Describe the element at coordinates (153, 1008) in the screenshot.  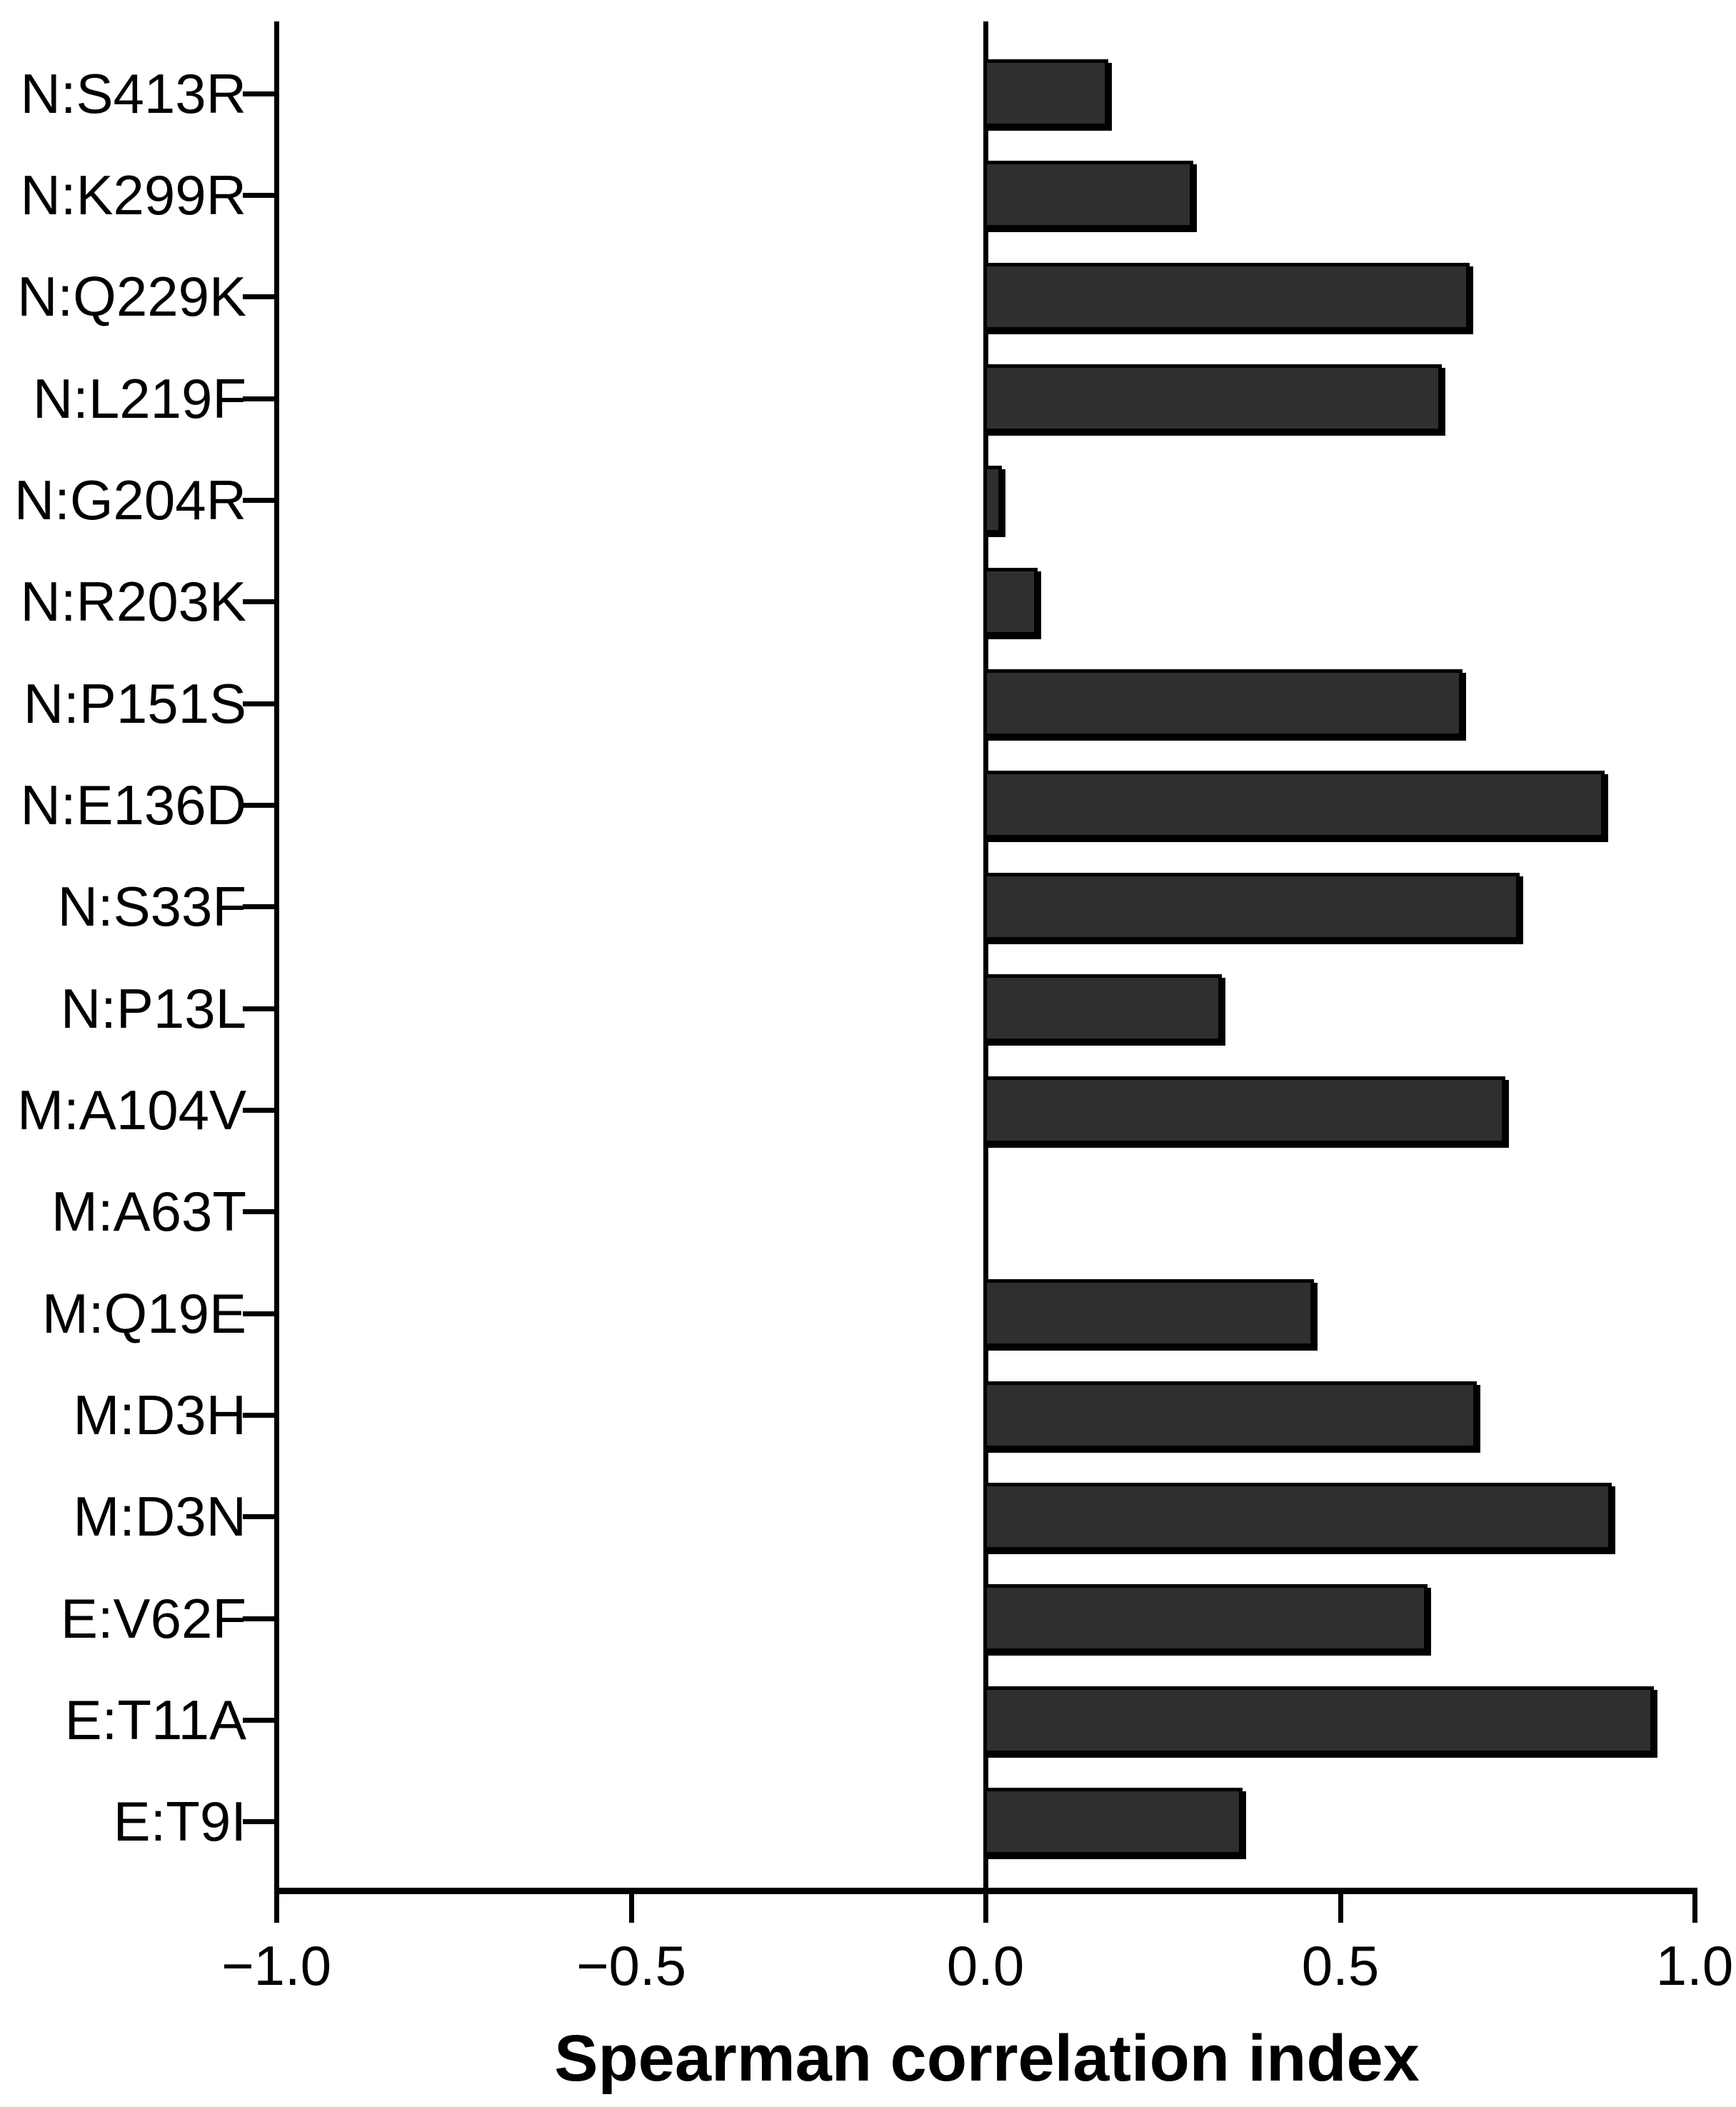
I see `y-tick-label: N:P13L` at that location.